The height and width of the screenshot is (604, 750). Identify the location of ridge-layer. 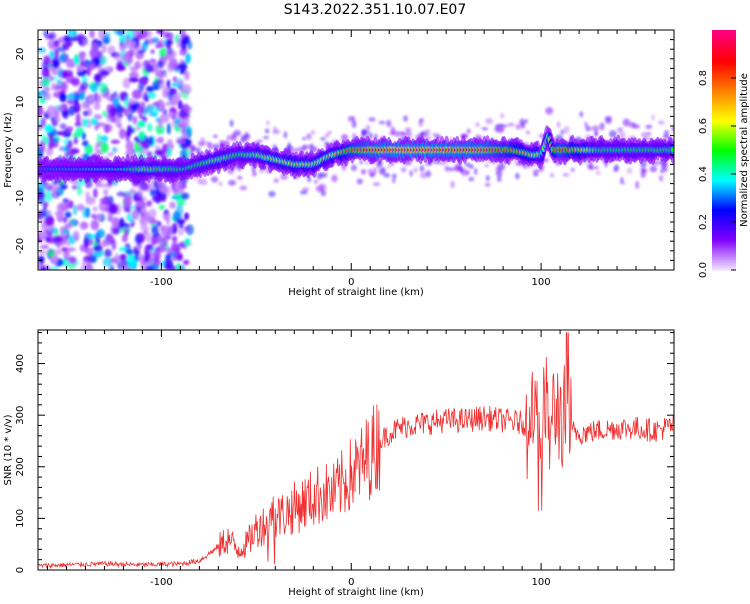
(356, 154).